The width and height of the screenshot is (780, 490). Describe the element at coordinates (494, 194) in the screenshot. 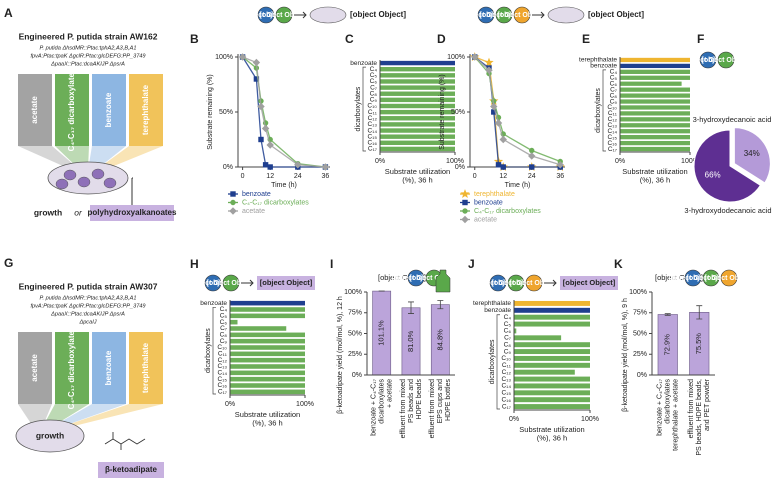

I see `legend-label: terephthalate` at that location.